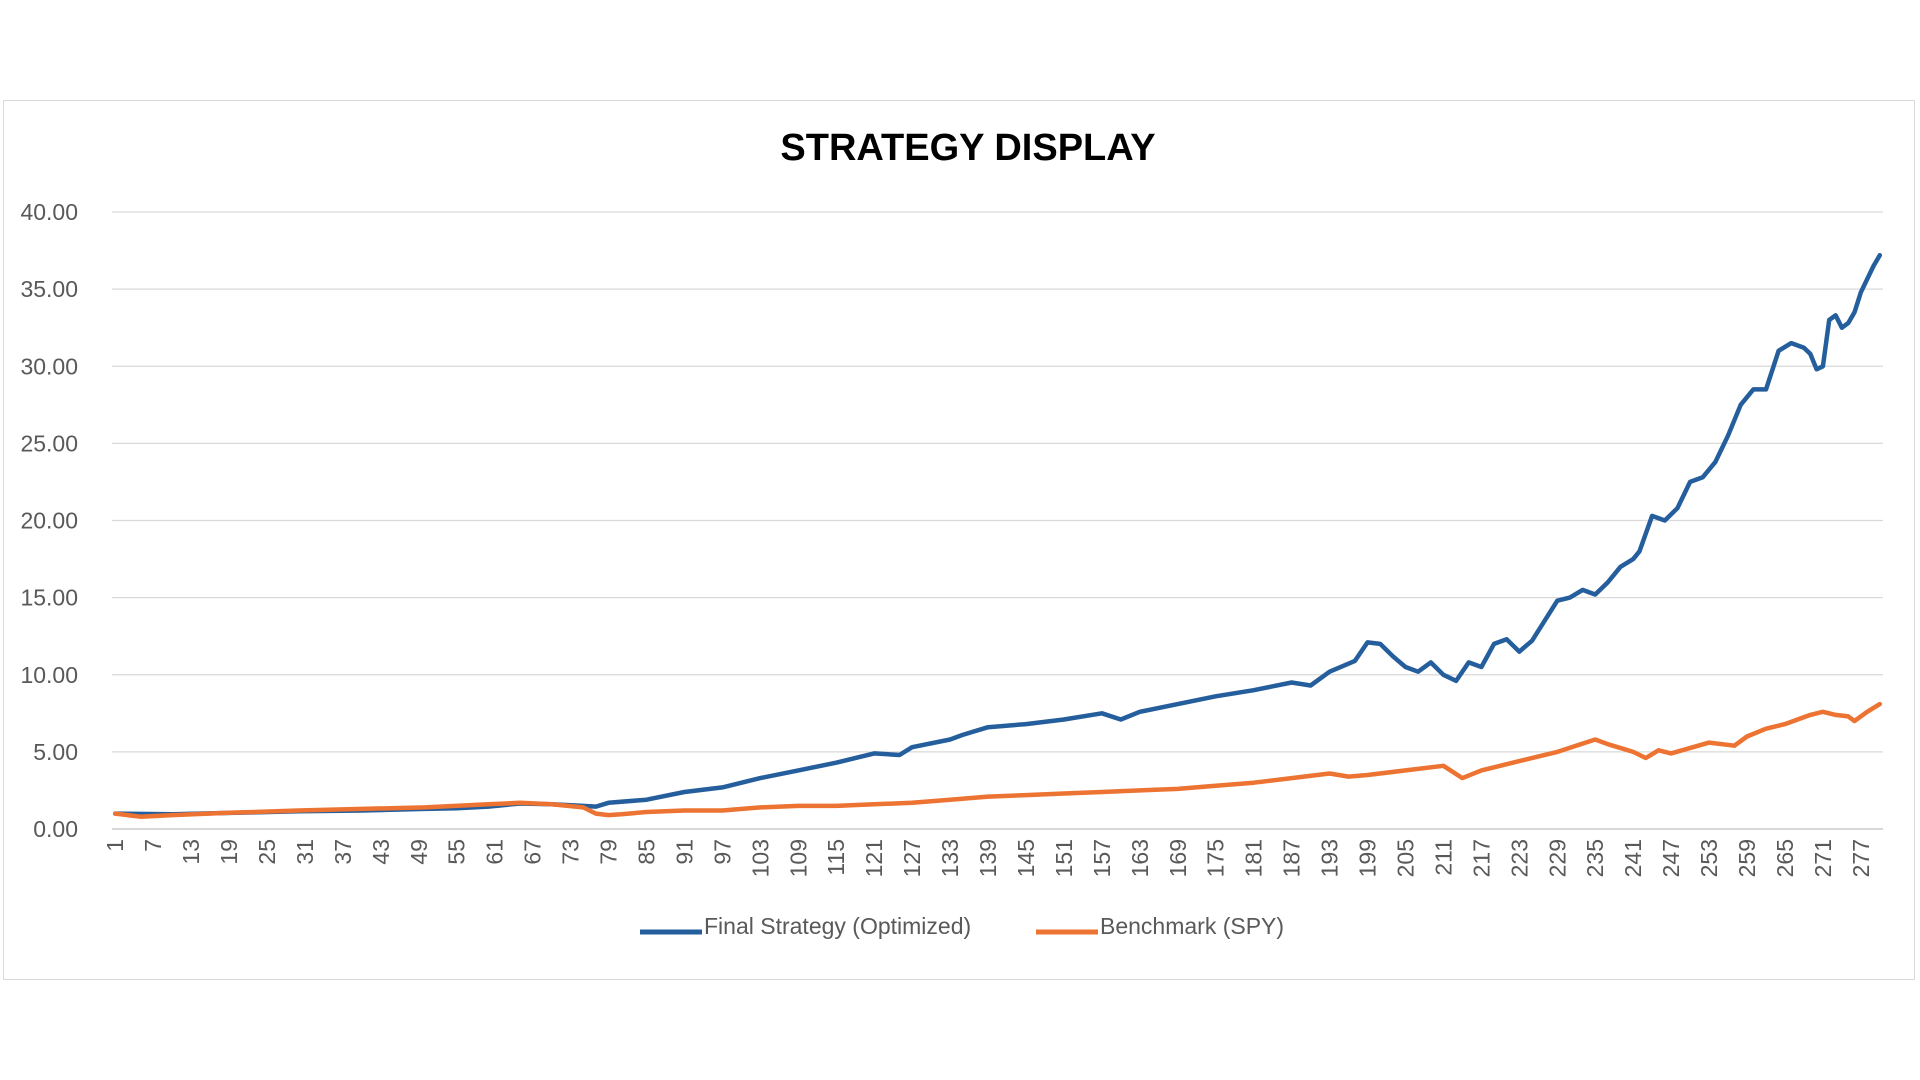 The height and width of the screenshot is (1080, 1920). I want to click on x-tick-label: 115, so click(836, 857).